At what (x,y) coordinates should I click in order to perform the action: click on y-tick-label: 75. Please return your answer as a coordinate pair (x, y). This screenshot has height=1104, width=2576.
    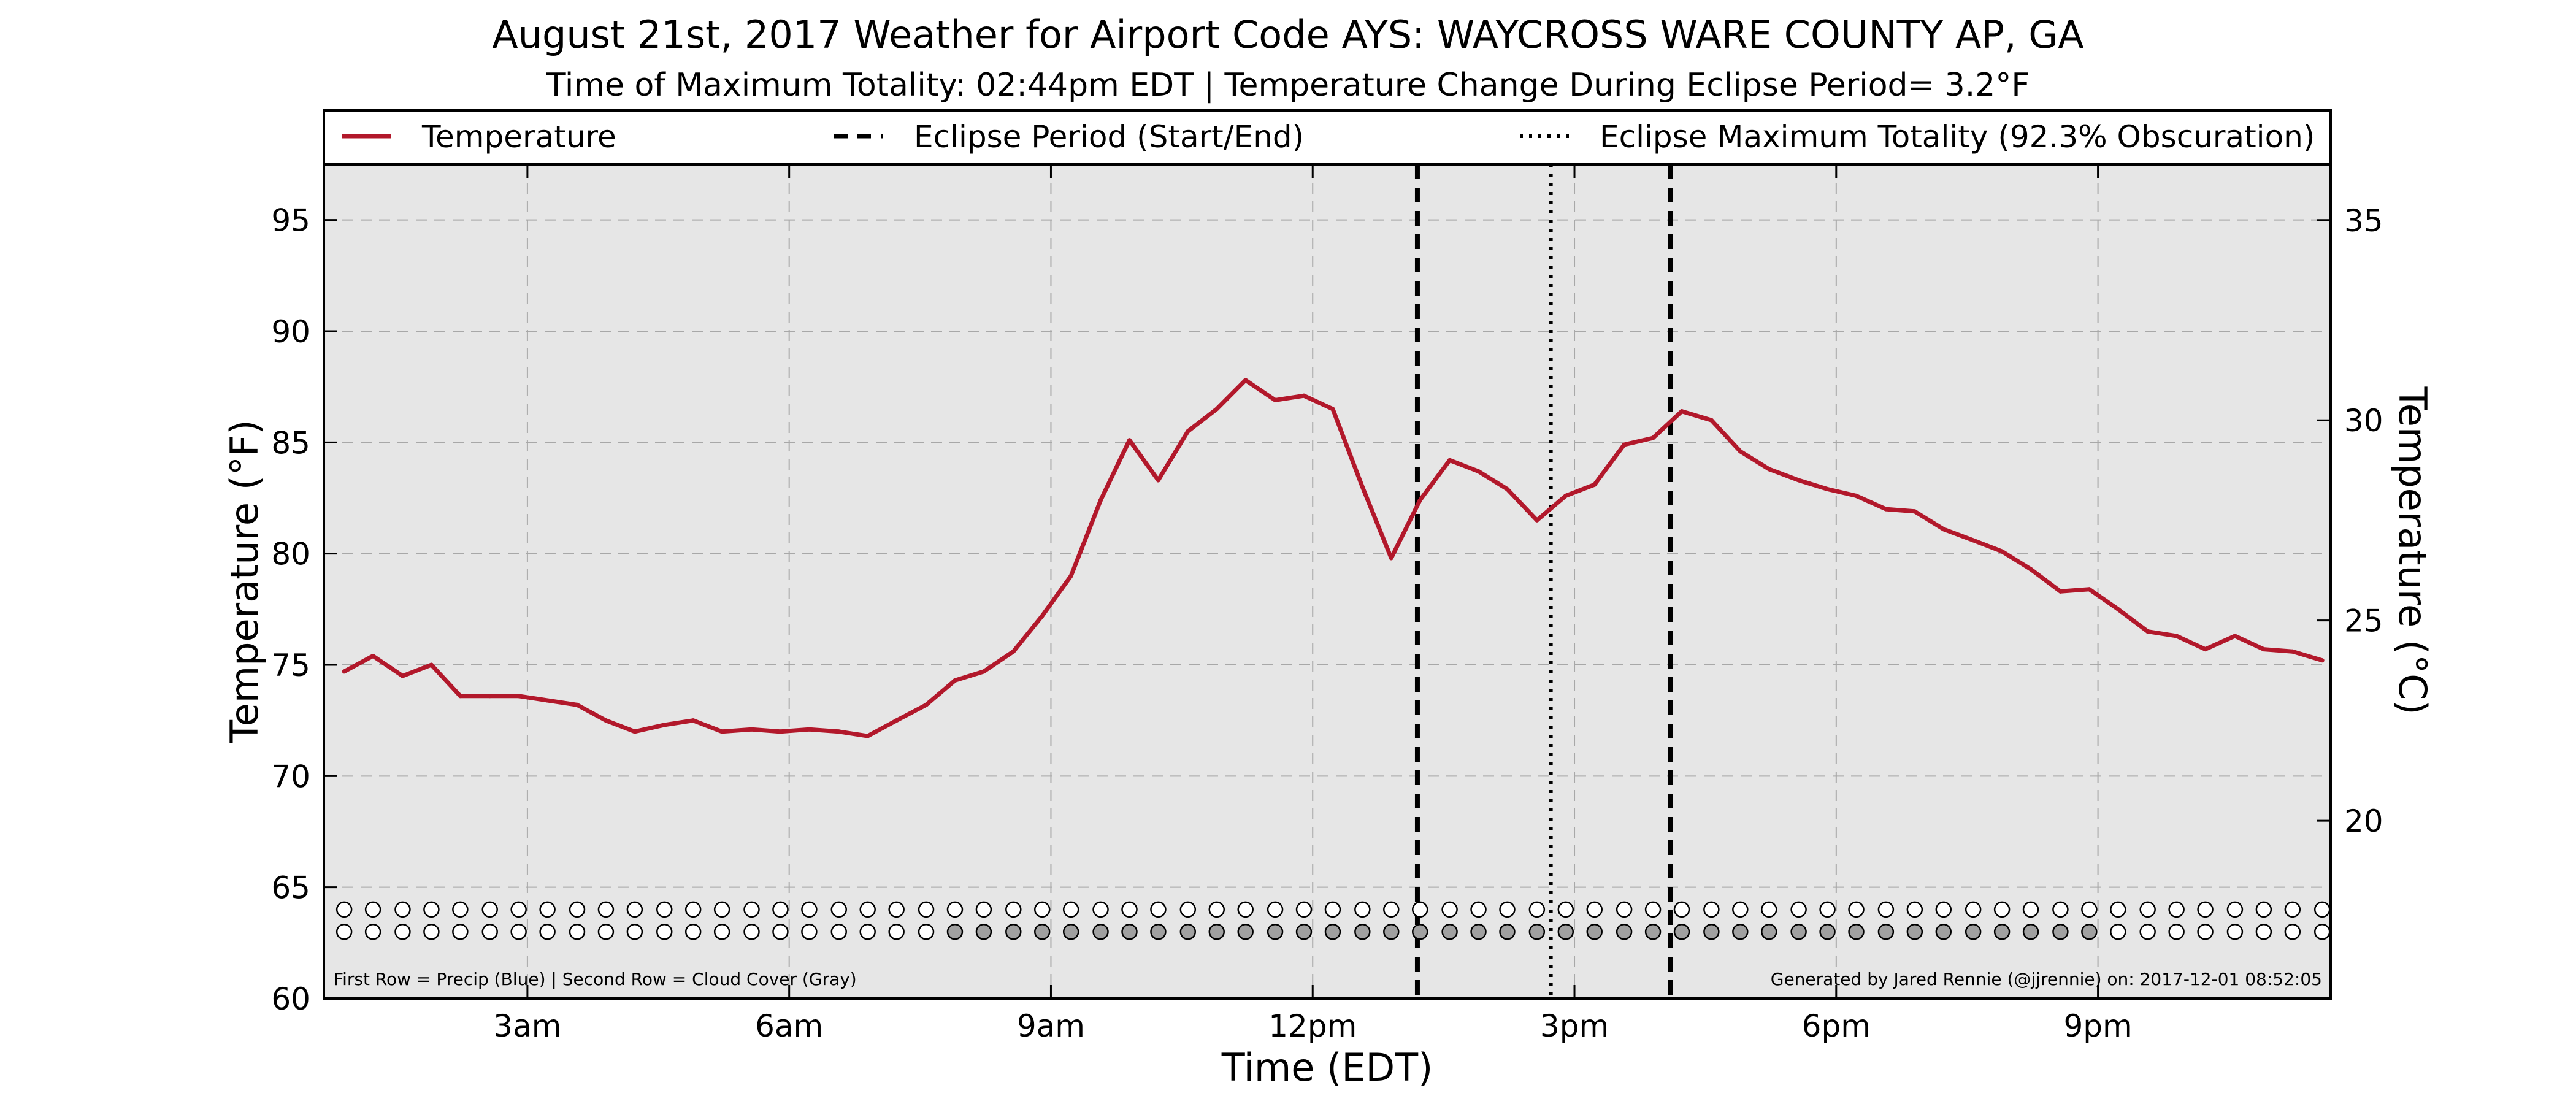
    Looking at the image, I should click on (290, 665).